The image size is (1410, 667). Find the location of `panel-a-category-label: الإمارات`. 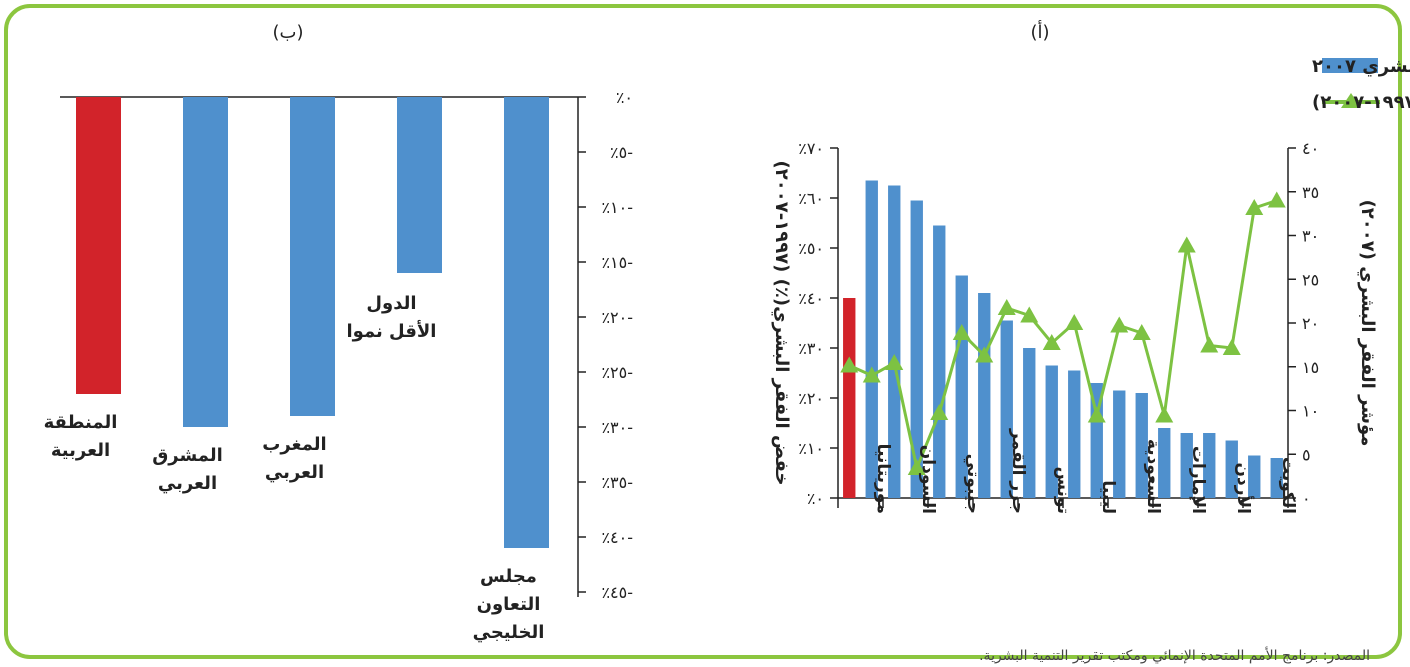

panel-a-category-label: الإمارات is located at coordinates (1198, 480).